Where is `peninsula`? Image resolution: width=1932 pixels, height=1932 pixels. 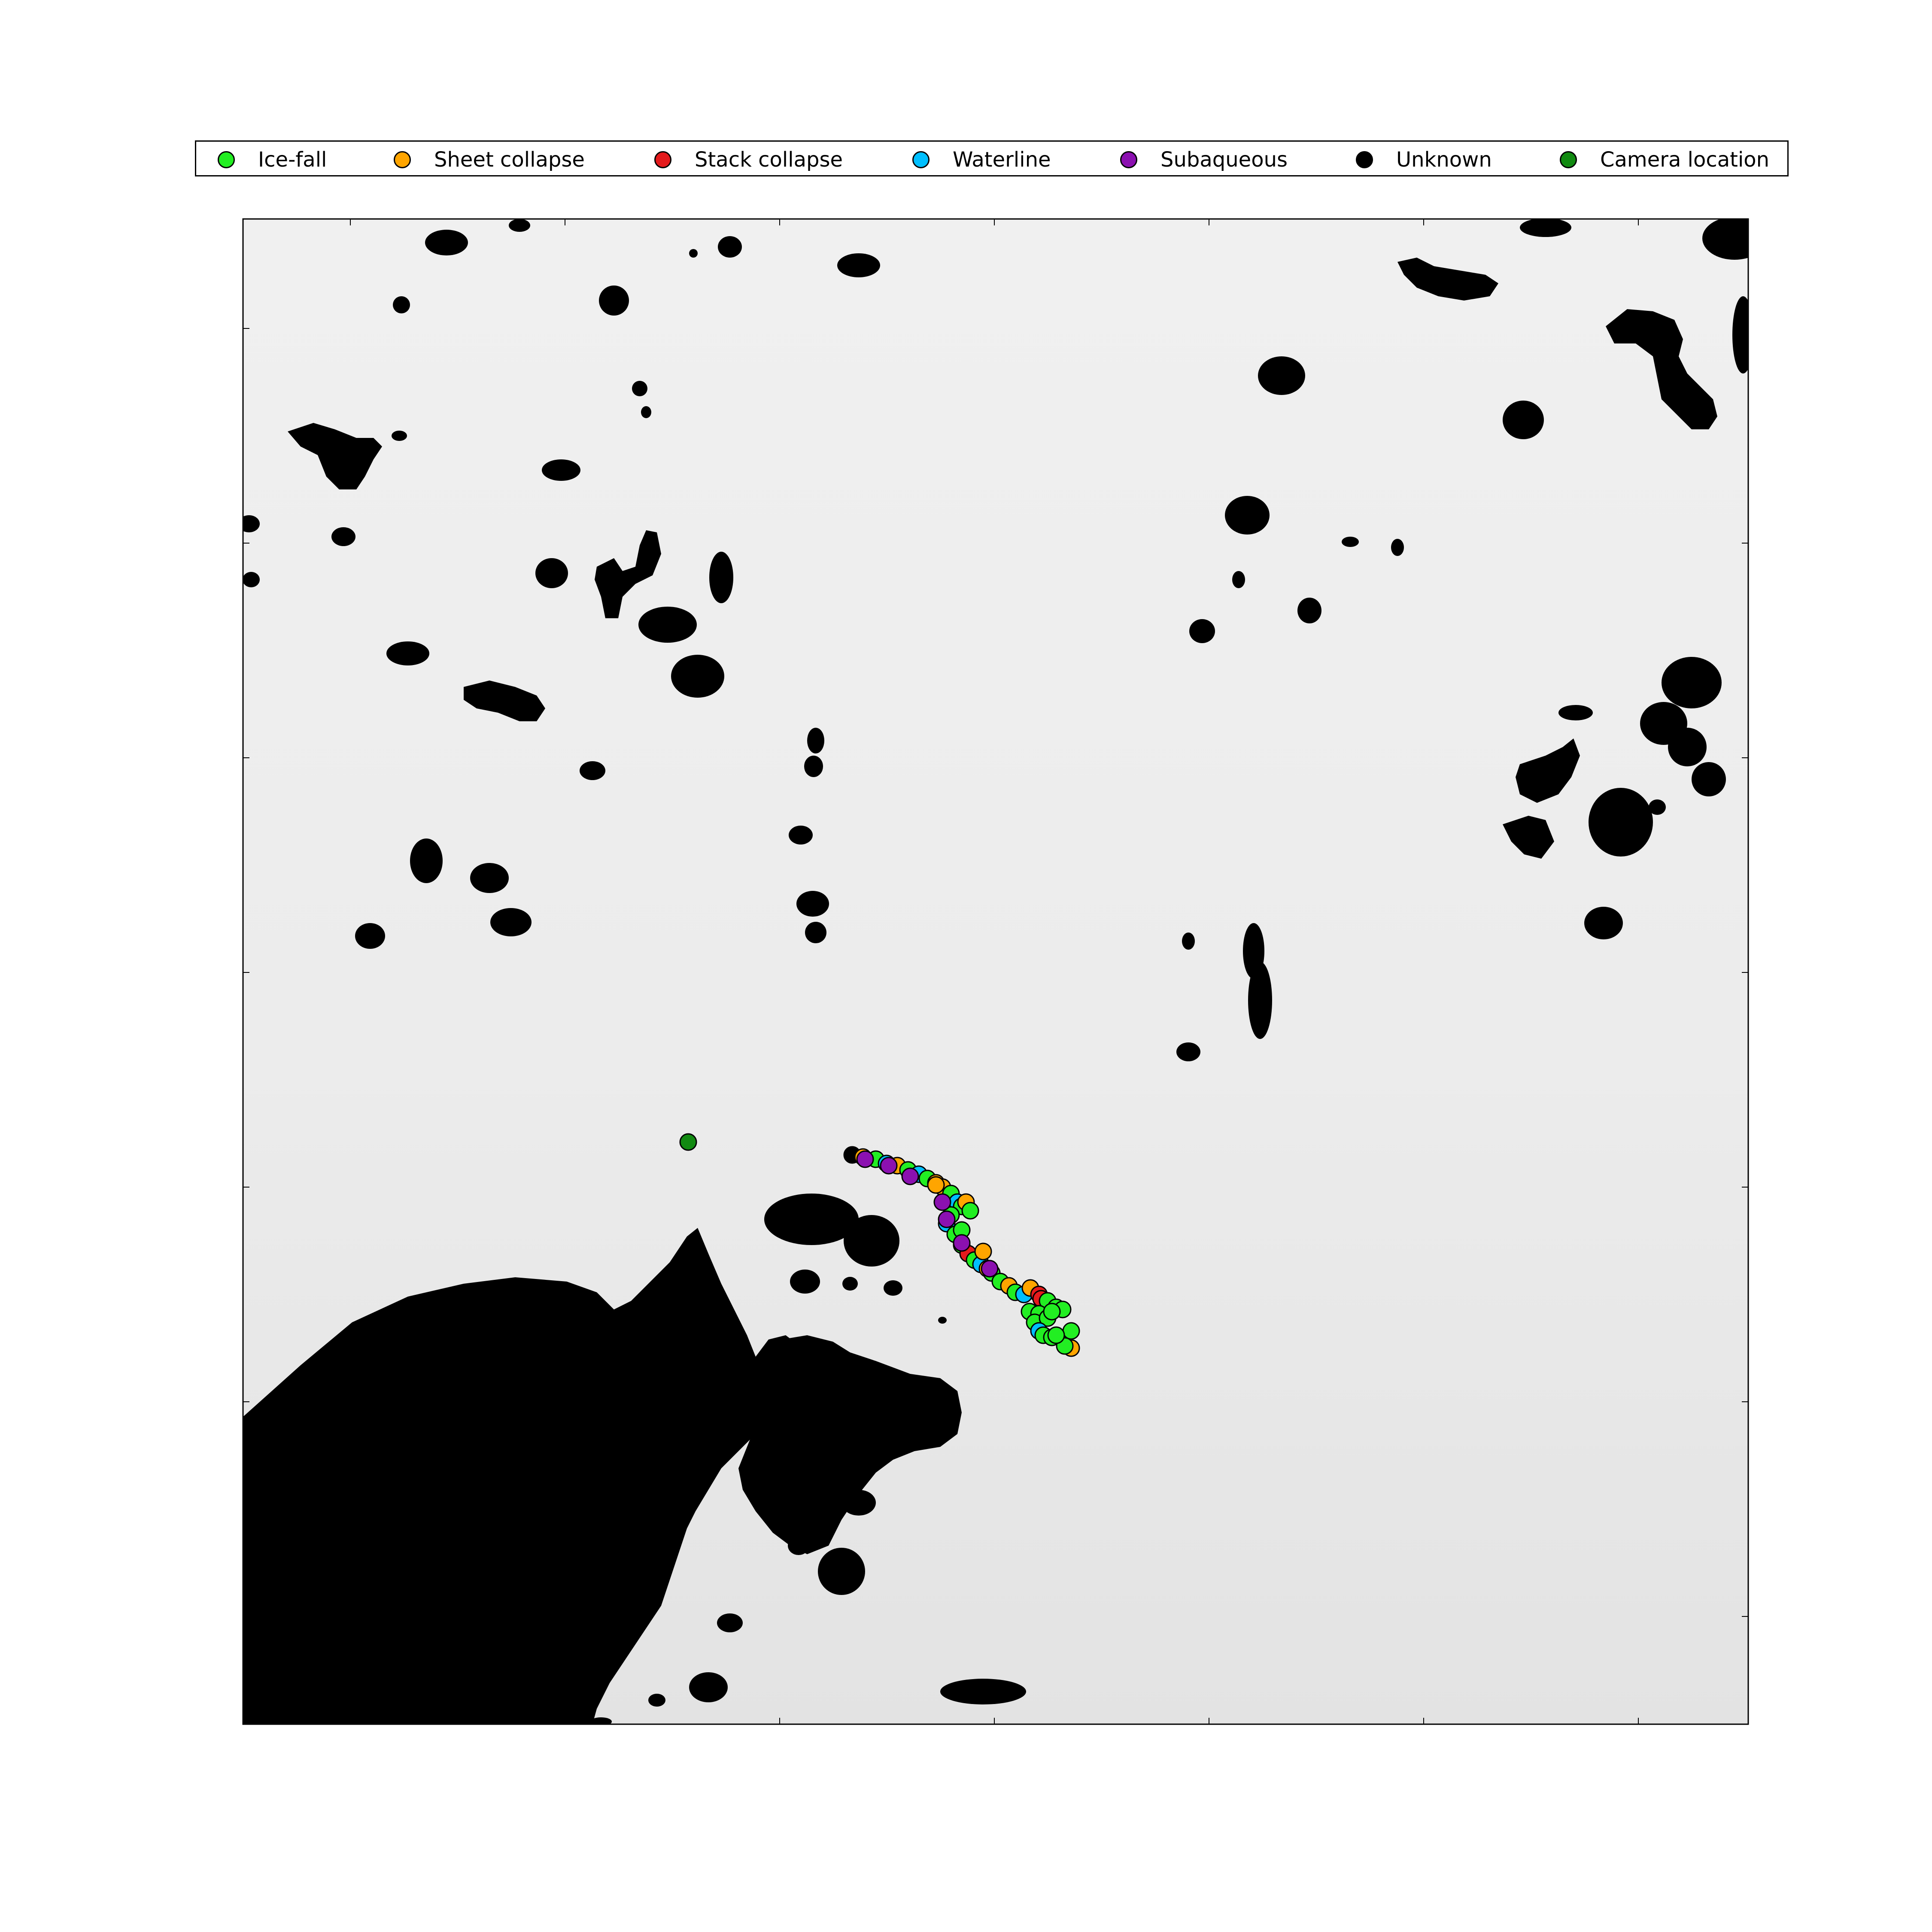 peninsula is located at coordinates (850, 1444).